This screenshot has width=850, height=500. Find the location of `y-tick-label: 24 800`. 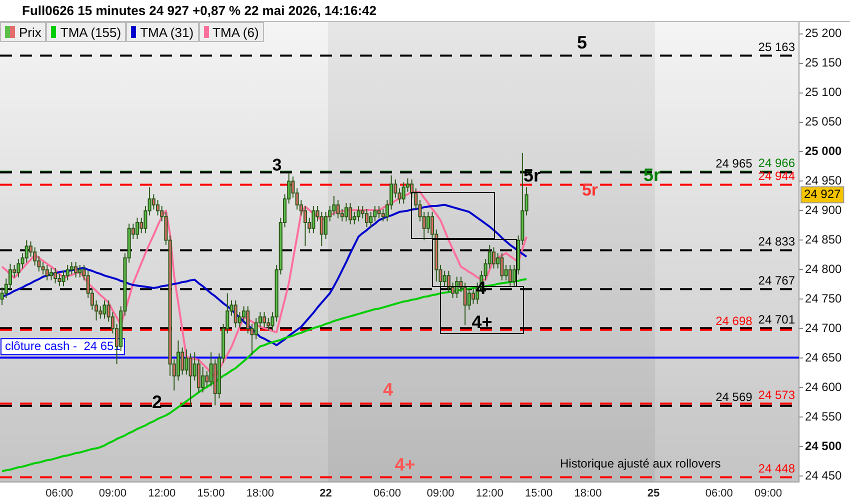

y-tick-label: 24 800 is located at coordinates (823, 269).